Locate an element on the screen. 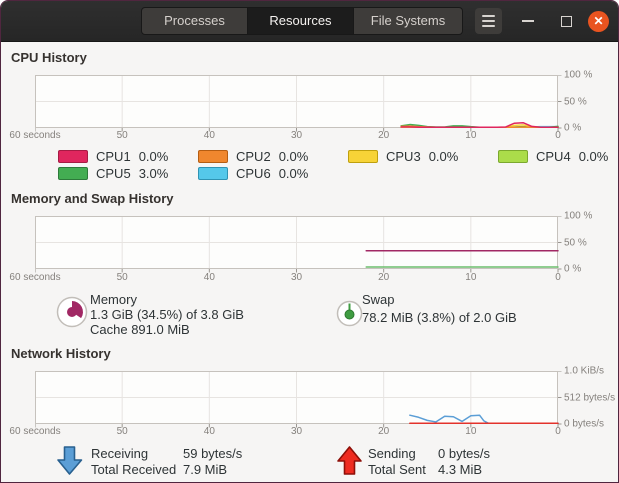 The height and width of the screenshot is (483, 619). hamburger-icon is located at coordinates (488, 16).